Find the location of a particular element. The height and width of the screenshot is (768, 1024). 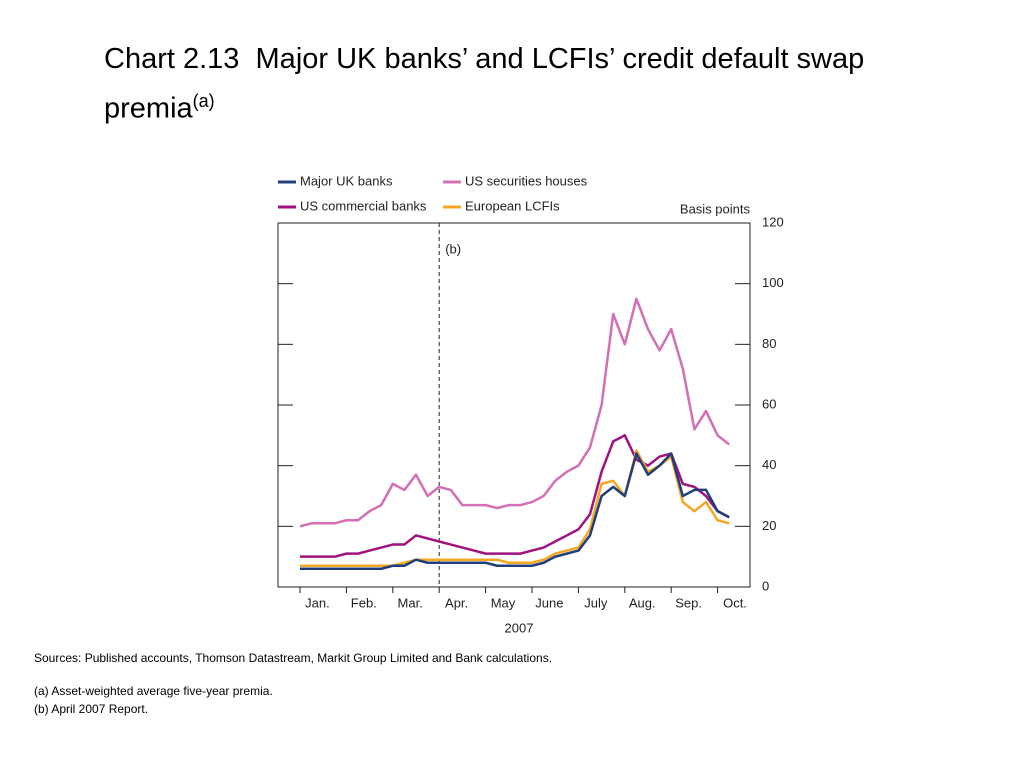

x-tick-label: Feb. is located at coordinates (364, 602).